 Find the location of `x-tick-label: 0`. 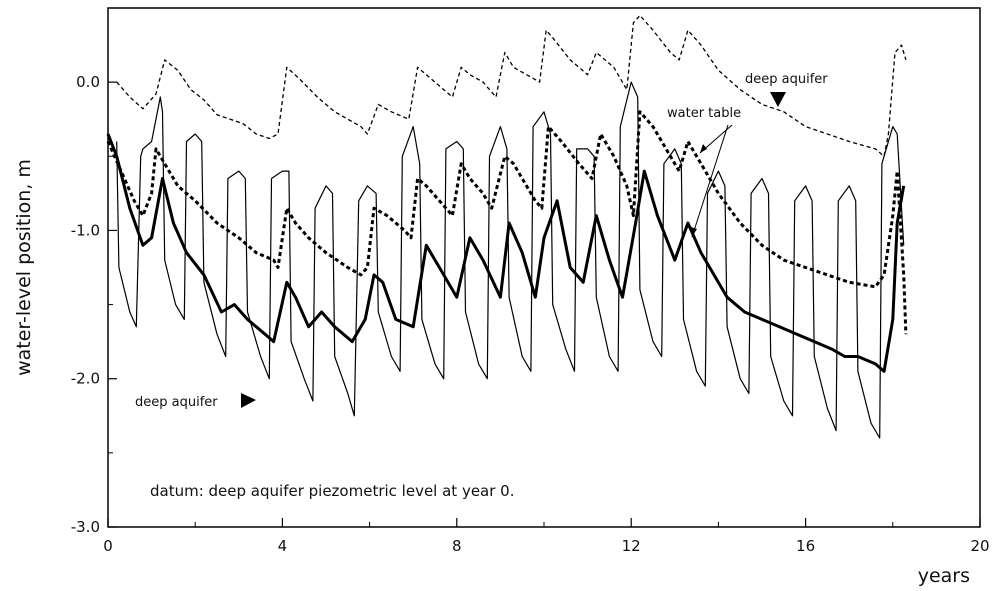

x-tick-label: 0 is located at coordinates (108, 546).